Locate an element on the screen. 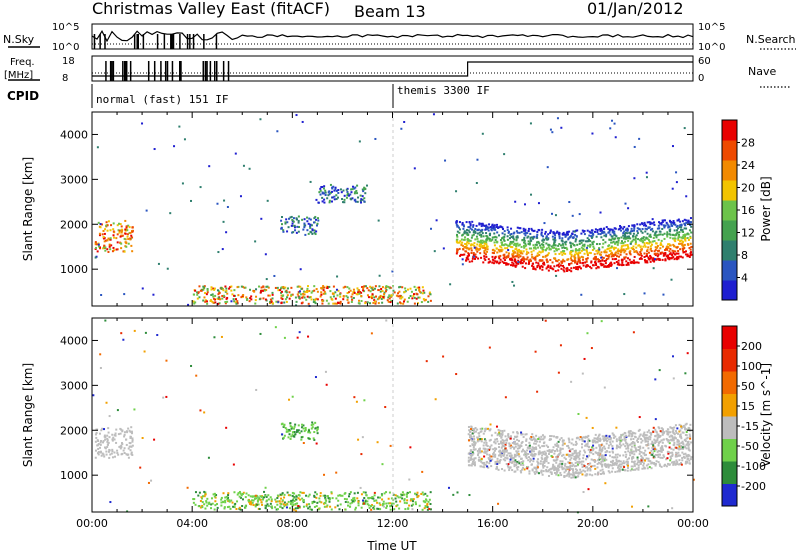 The height and width of the screenshot is (554, 800). nsky-trace is located at coordinates (392, 39).